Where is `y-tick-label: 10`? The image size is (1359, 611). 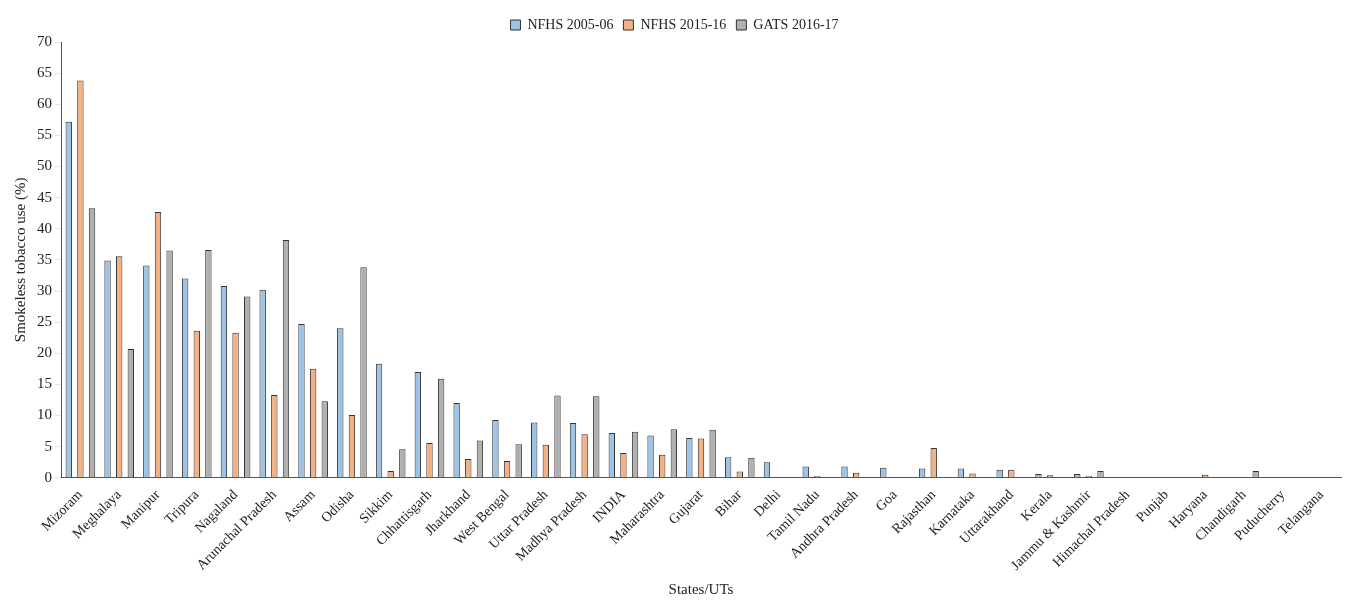
y-tick-label: 10 is located at coordinates (44, 414).